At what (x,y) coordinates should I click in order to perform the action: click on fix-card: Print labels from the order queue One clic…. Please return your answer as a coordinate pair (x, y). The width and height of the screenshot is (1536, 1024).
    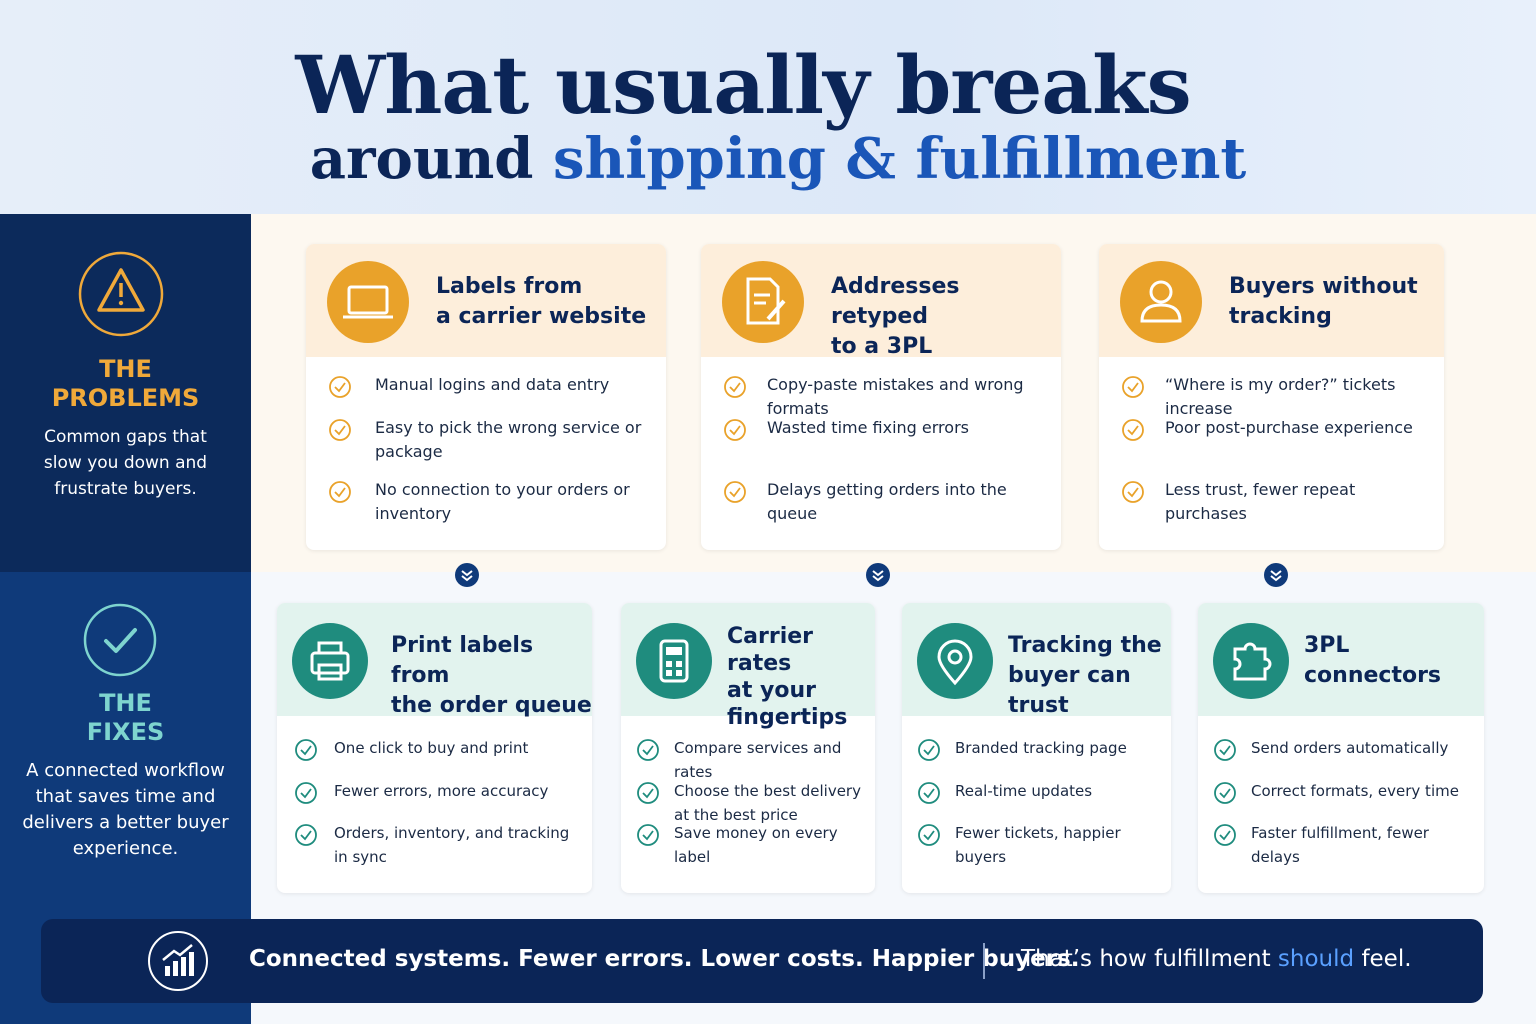
    Looking at the image, I should click on (434, 748).